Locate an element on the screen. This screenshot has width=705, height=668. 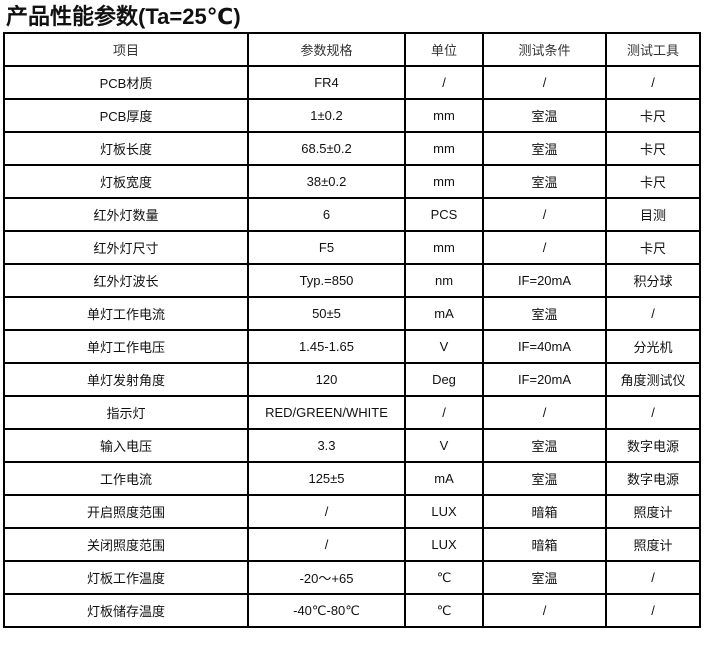
header-unit: 单位 is located at coordinates (444, 49).